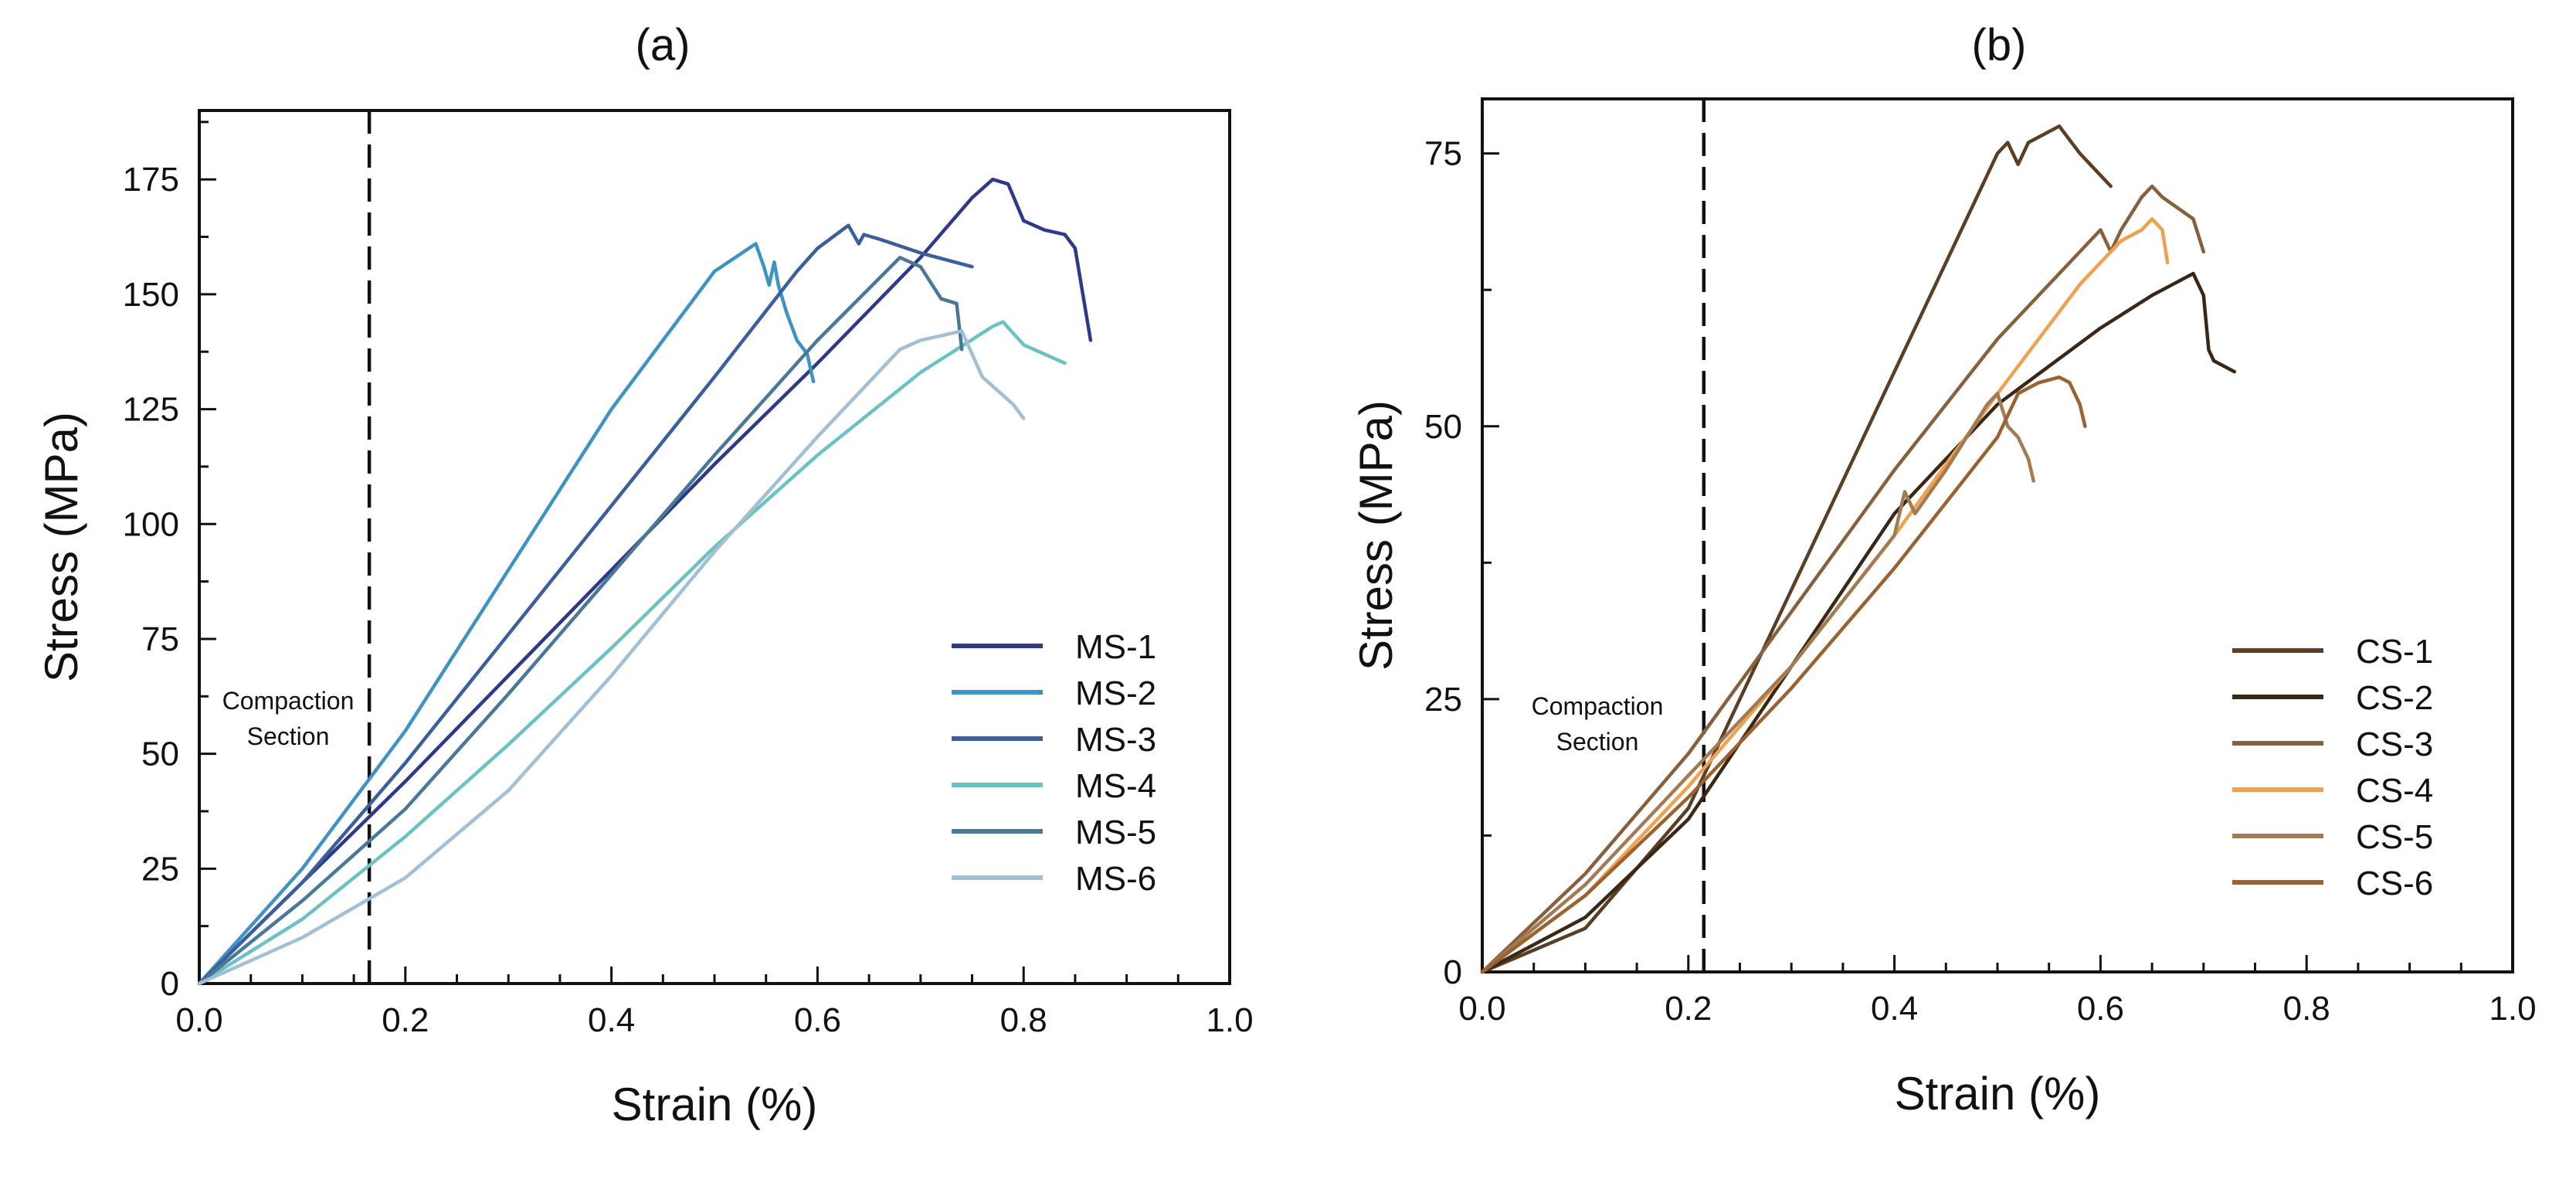  Describe the element at coordinates (2394, 883) in the screenshot. I see `legend-label-cs-6: CS-6` at that location.